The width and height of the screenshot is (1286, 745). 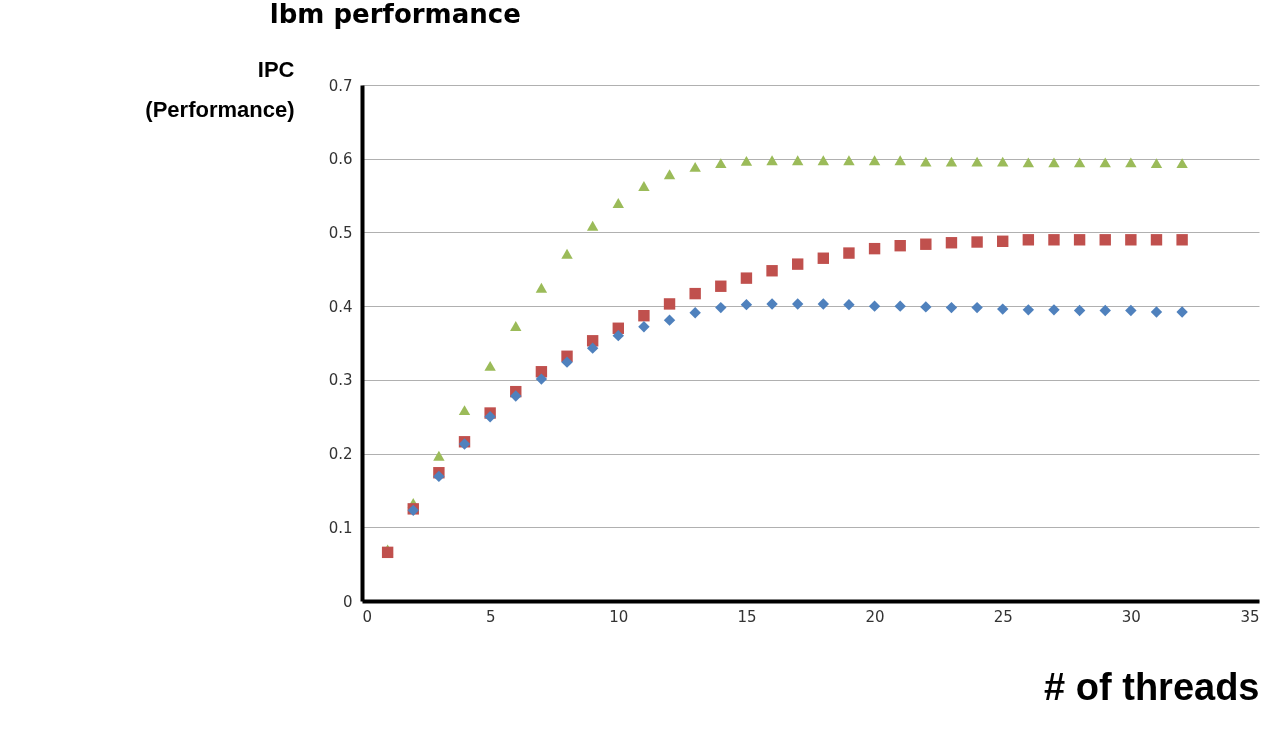 What do you see at coordinates (340, 306) in the screenshot?
I see `y-tick-label: 0.4` at bounding box center [340, 306].